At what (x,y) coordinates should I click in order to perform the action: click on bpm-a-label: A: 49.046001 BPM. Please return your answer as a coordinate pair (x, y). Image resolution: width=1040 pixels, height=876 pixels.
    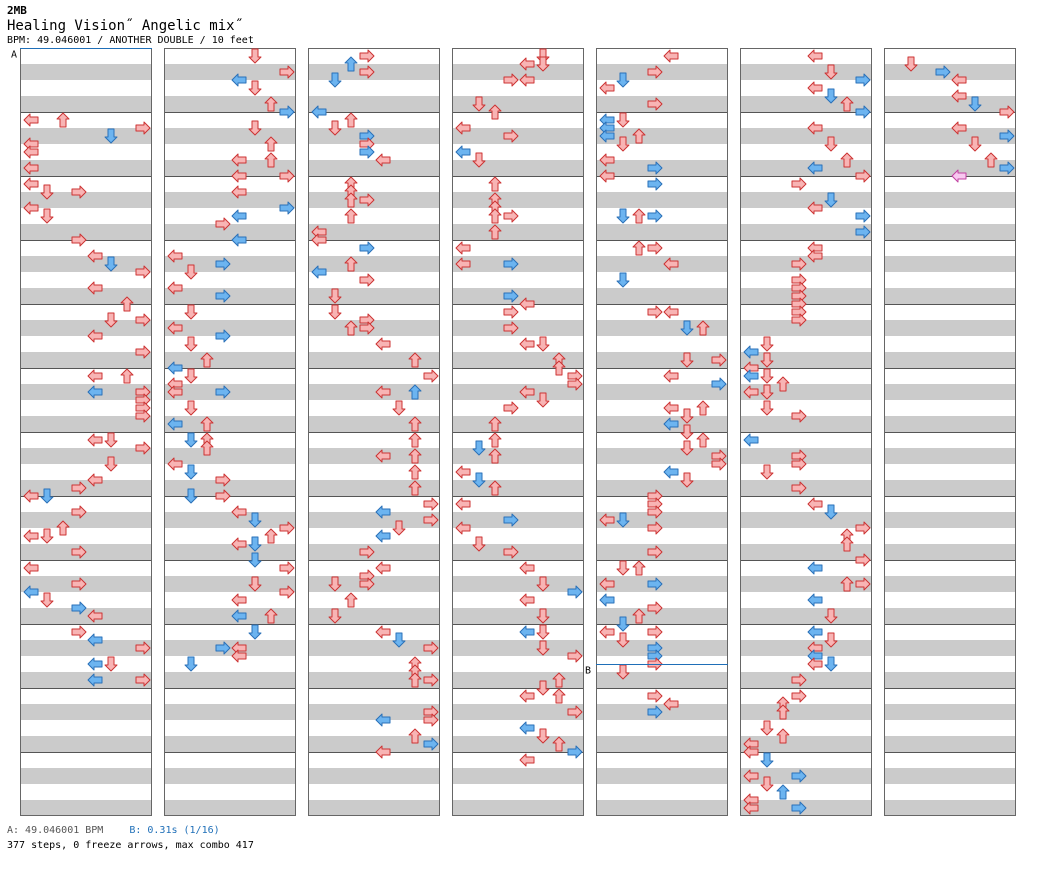
    Looking at the image, I should click on (55, 830).